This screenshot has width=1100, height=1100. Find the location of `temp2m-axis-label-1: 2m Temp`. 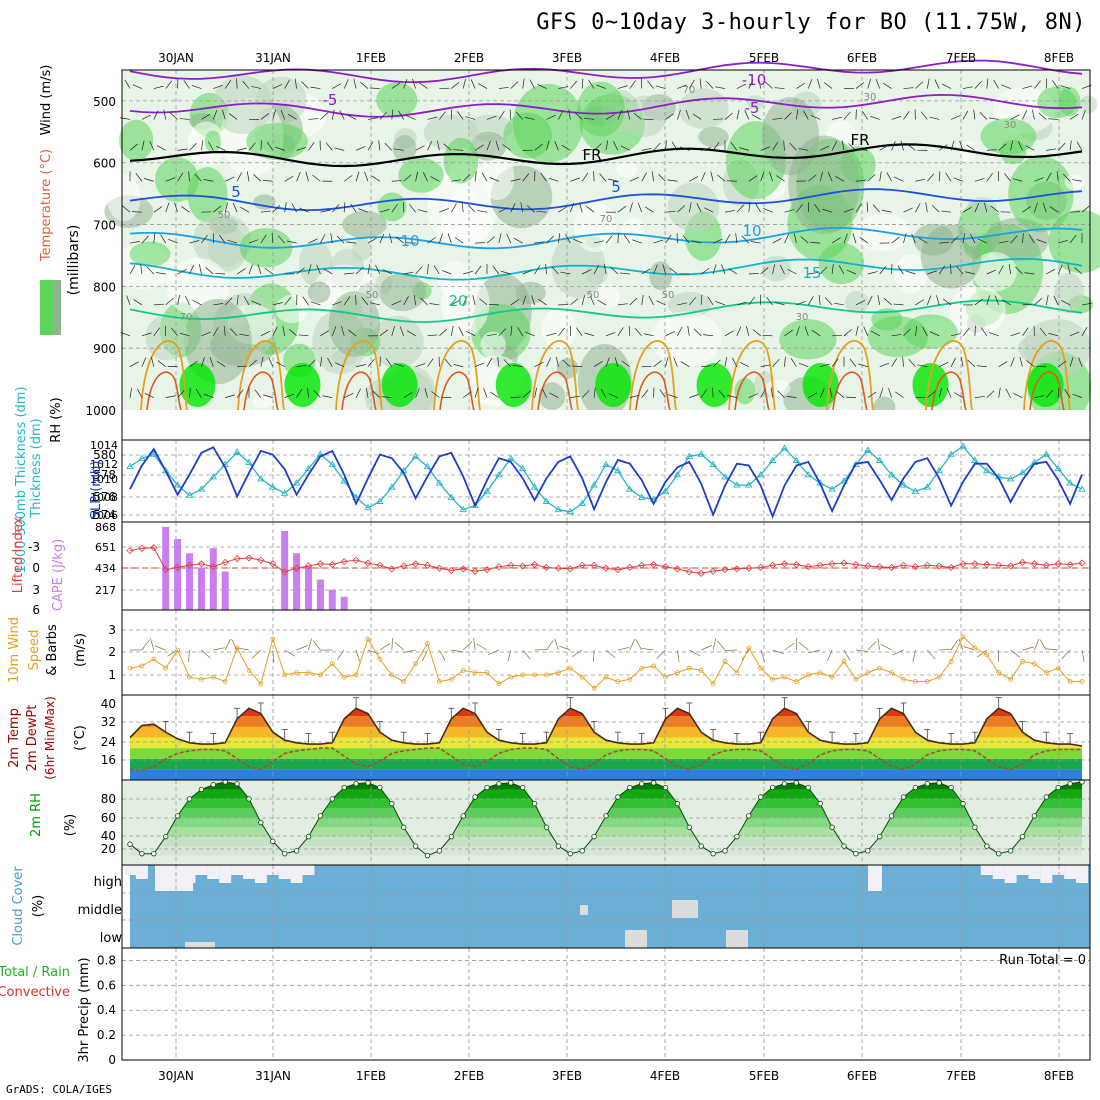

temp2m-axis-label-1: 2m Temp is located at coordinates (14, 738).